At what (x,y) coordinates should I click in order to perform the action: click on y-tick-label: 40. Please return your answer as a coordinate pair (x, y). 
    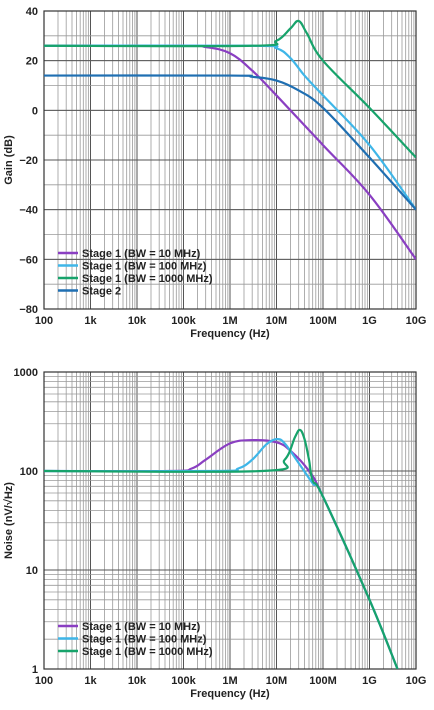
    Looking at the image, I should click on (32, 12).